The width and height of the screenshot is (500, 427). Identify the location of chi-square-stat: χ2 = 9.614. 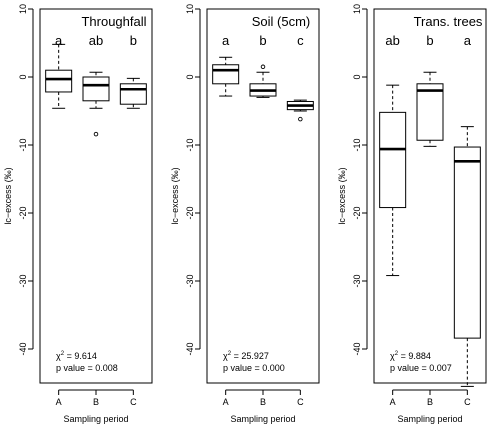
(76, 356).